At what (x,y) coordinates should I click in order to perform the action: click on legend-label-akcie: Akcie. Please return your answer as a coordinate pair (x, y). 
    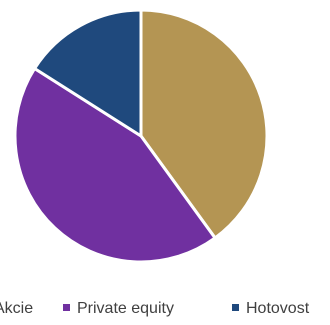
    Looking at the image, I should click on (16, 308).